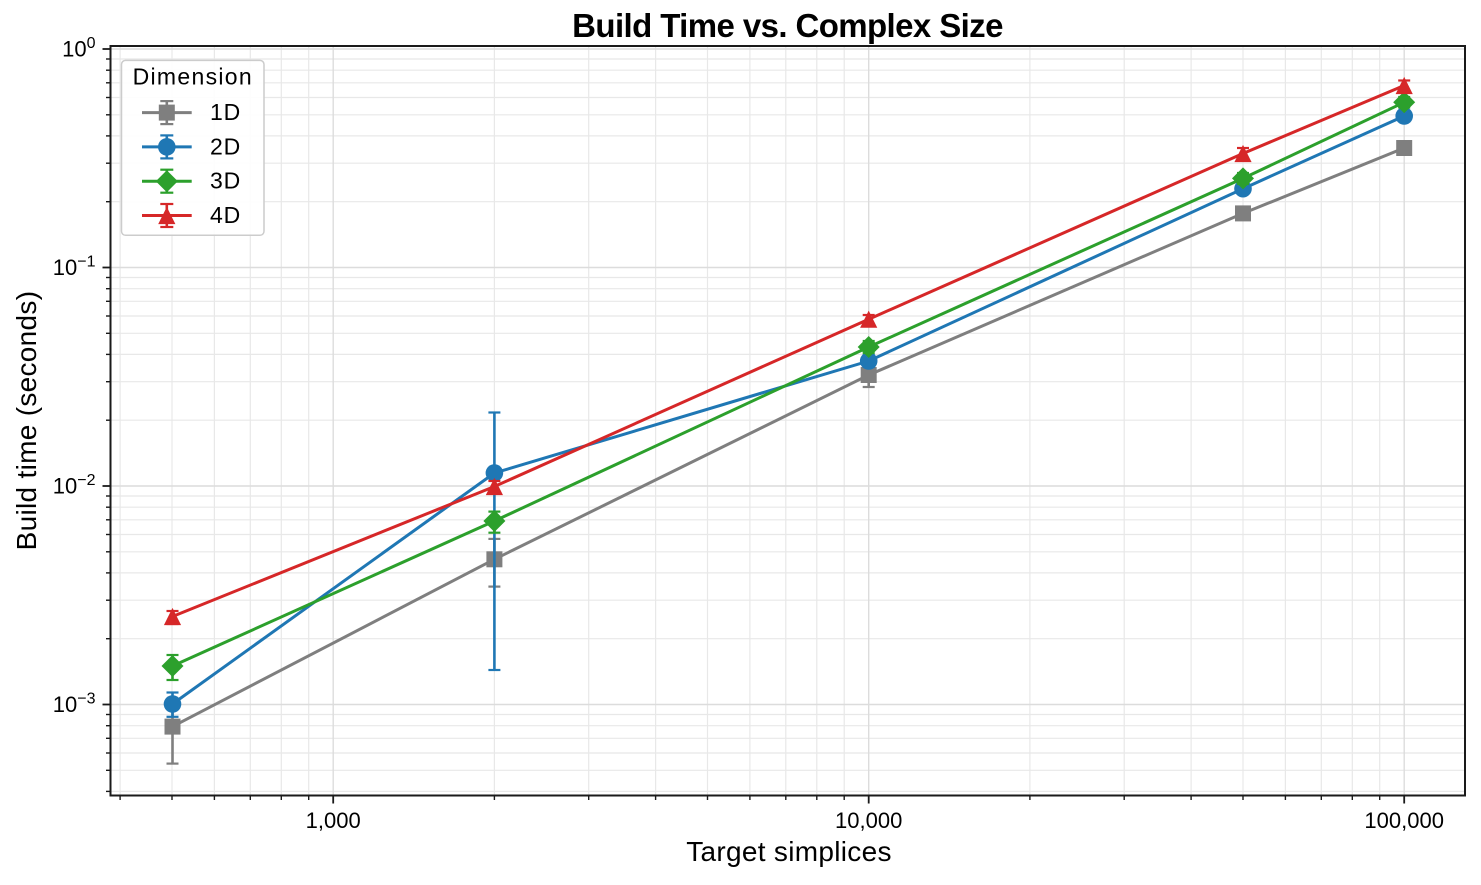 This screenshot has height=885, width=1481. What do you see at coordinates (333, 820) in the screenshot?
I see `svg-text: 1,000` at bounding box center [333, 820].